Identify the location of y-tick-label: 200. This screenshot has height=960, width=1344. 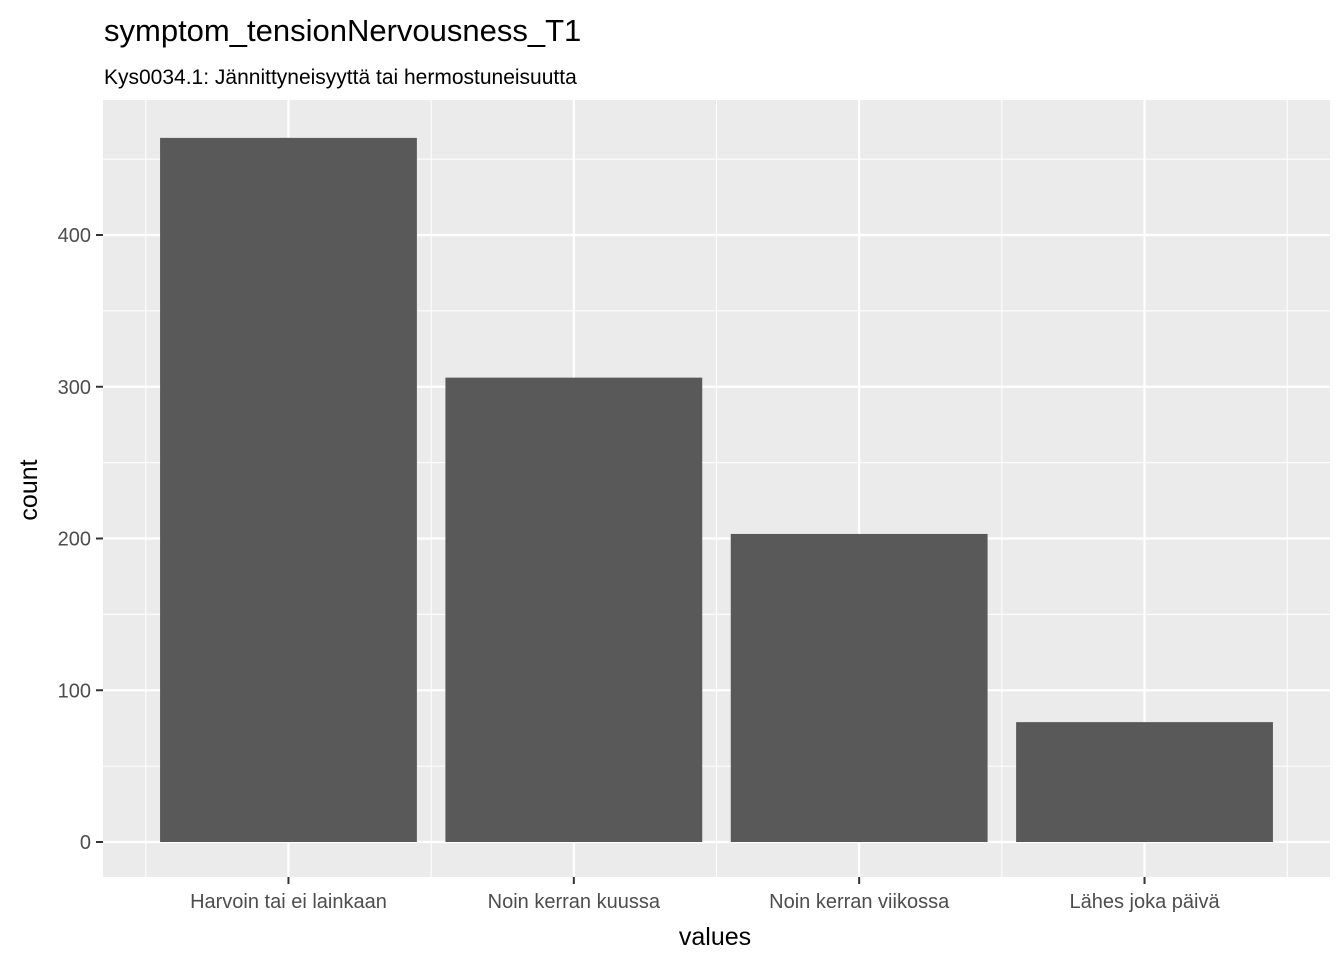
(74, 540).